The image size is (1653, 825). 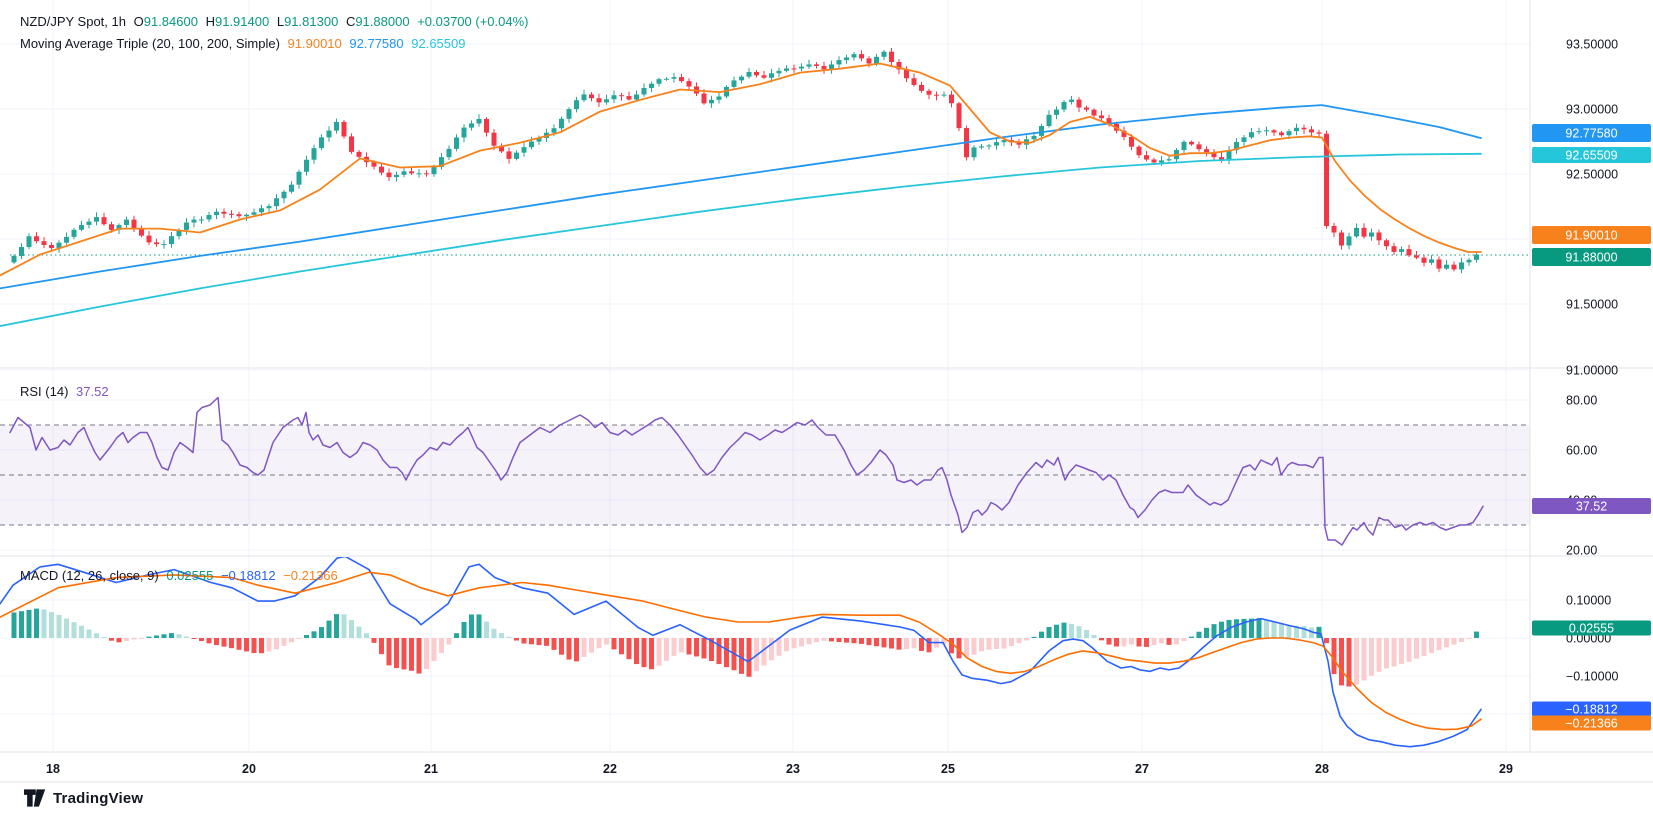 I want to click on svg-text: 92.77580, so click(x=1591, y=134).